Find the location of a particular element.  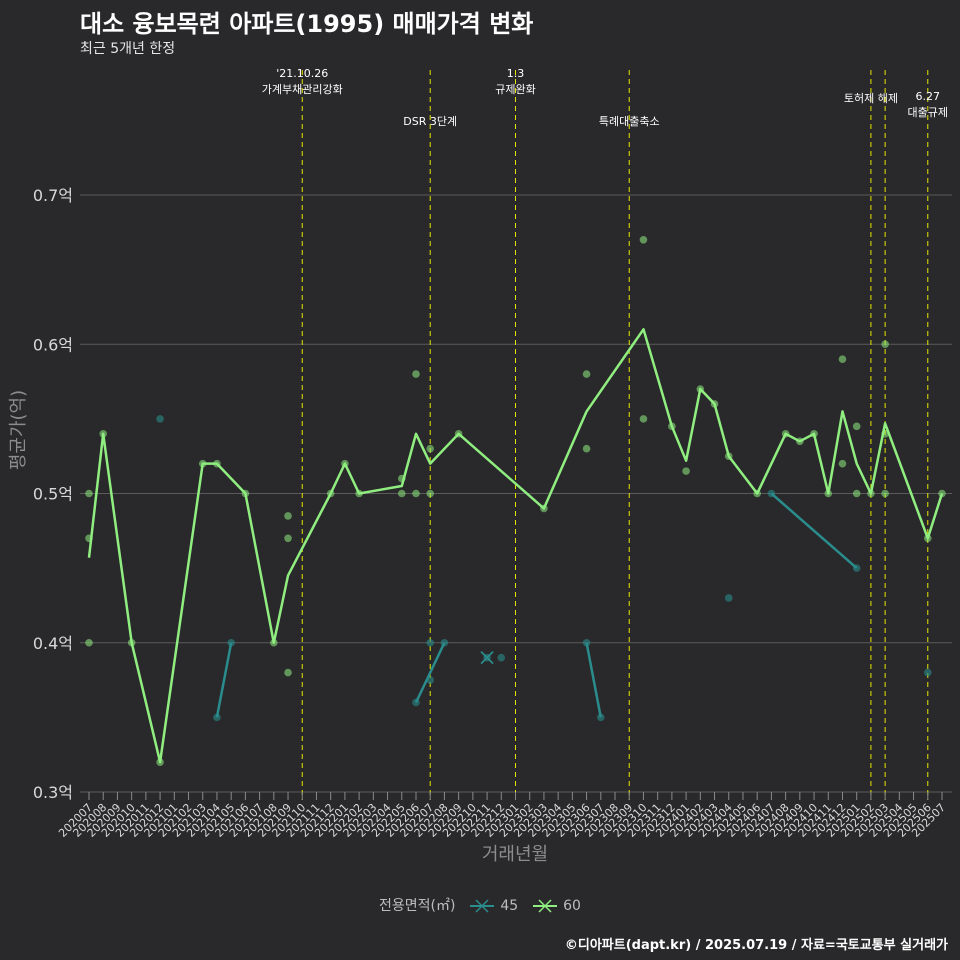

y-axis-ticks: 0.3억 0.4억 0.5억 0.6억 0.7억 is located at coordinates (53, 494).